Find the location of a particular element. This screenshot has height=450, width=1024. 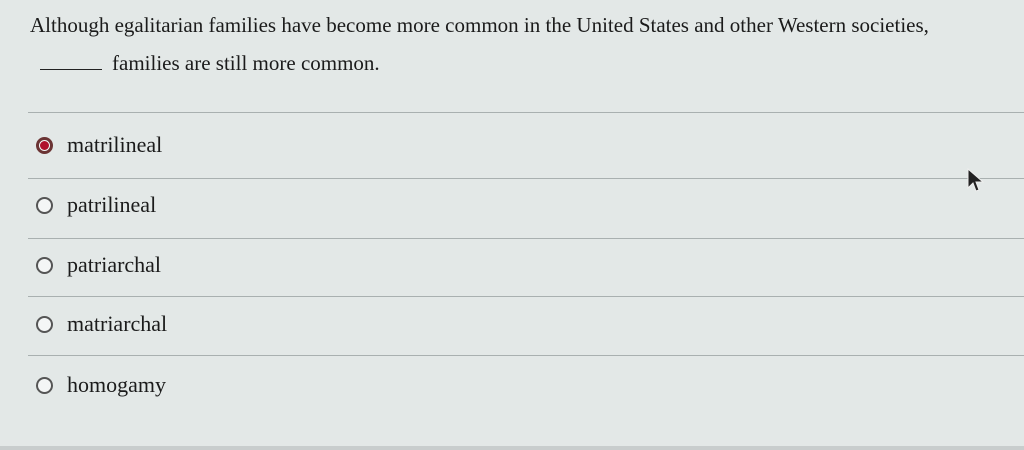

question-text-after: families are still more common. is located at coordinates (246, 63).